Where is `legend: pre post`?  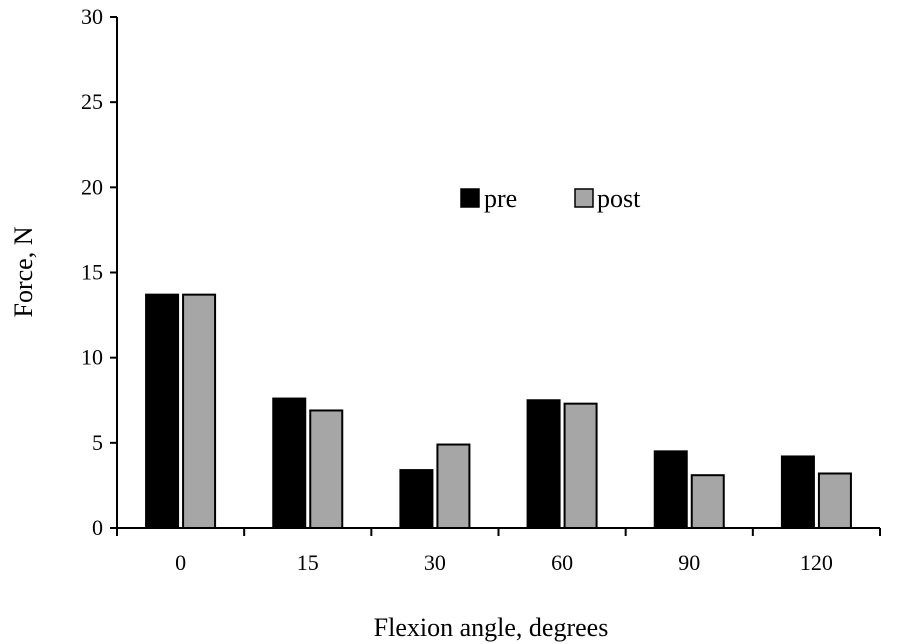 legend: pre post is located at coordinates (550, 198).